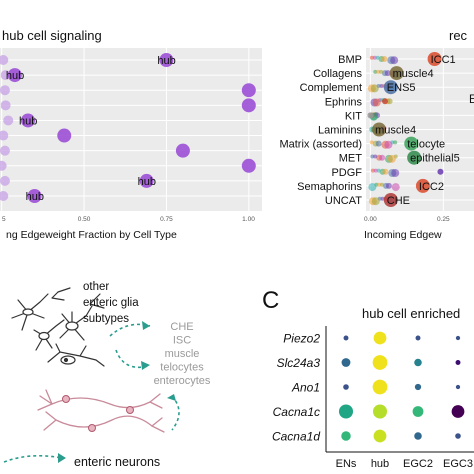 The image size is (474, 474). Describe the element at coordinates (182, 368) in the screenshot. I see `target-cell-label: telocytes` at that location.